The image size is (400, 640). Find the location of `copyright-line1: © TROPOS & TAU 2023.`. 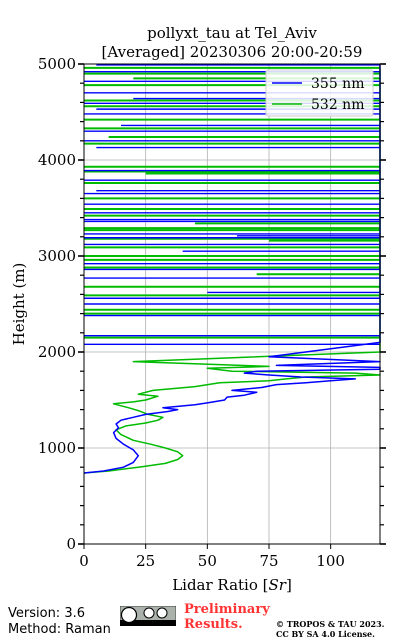

copyright-line1: © TROPOS & TAU 2023. is located at coordinates (330, 624).